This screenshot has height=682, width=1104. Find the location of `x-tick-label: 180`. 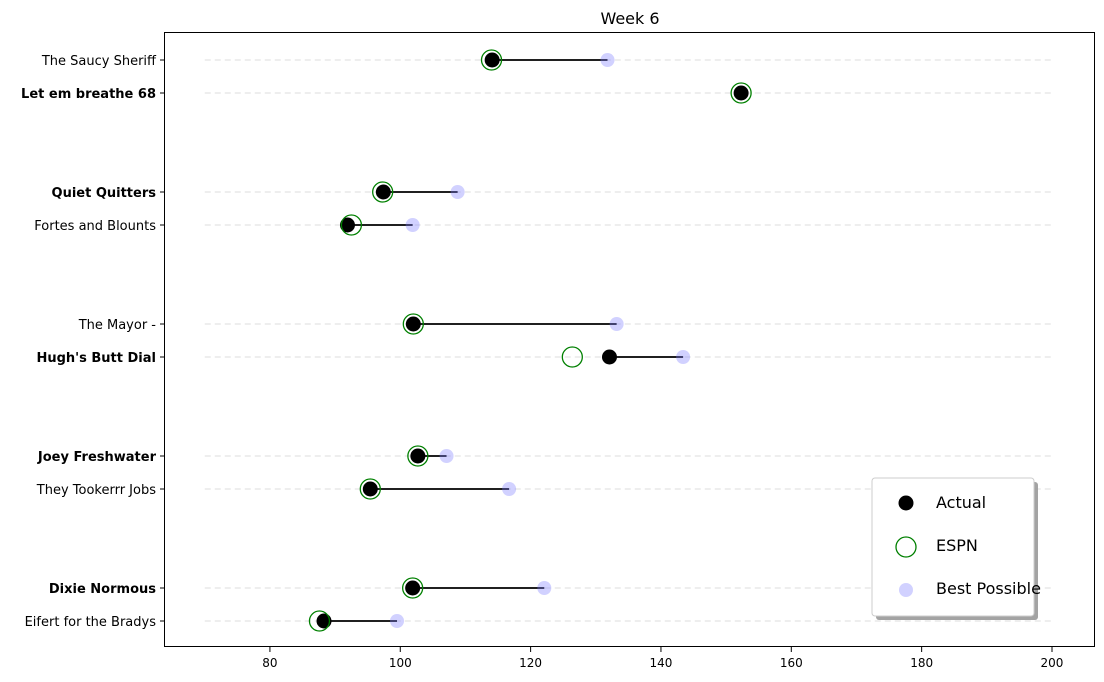

x-tick-label: 180 is located at coordinates (921, 663).